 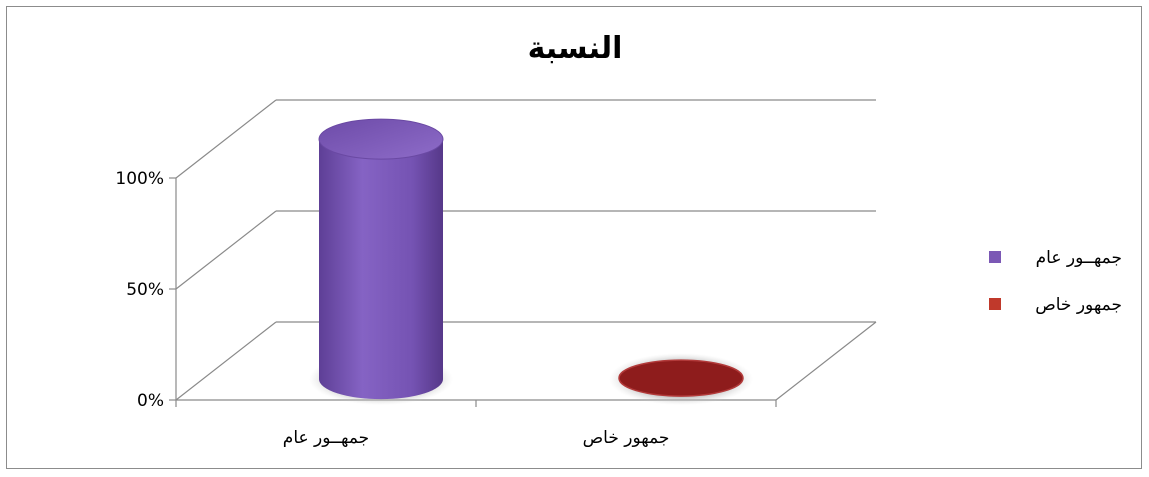 I want to click on x-tick-label: جمهــور عام, so click(x=326, y=438).